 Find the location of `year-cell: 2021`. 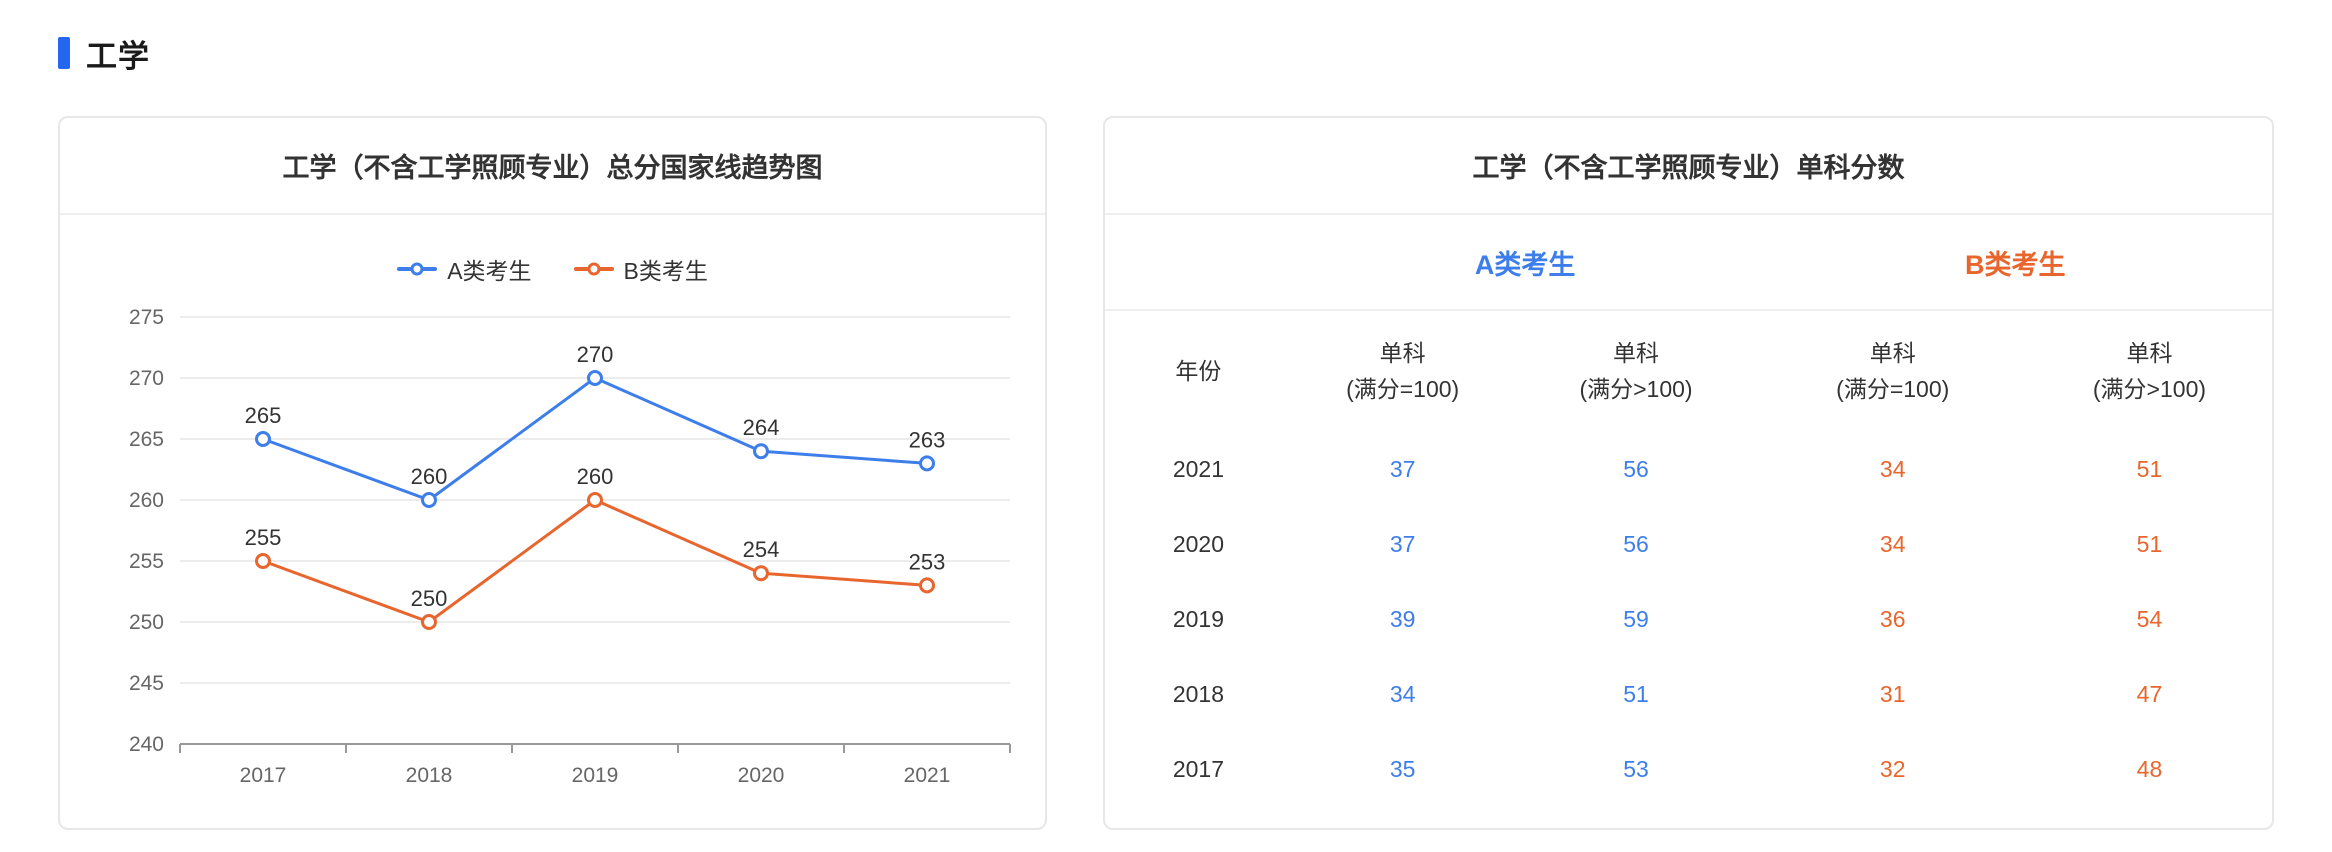

year-cell: 2021 is located at coordinates (1198, 469).